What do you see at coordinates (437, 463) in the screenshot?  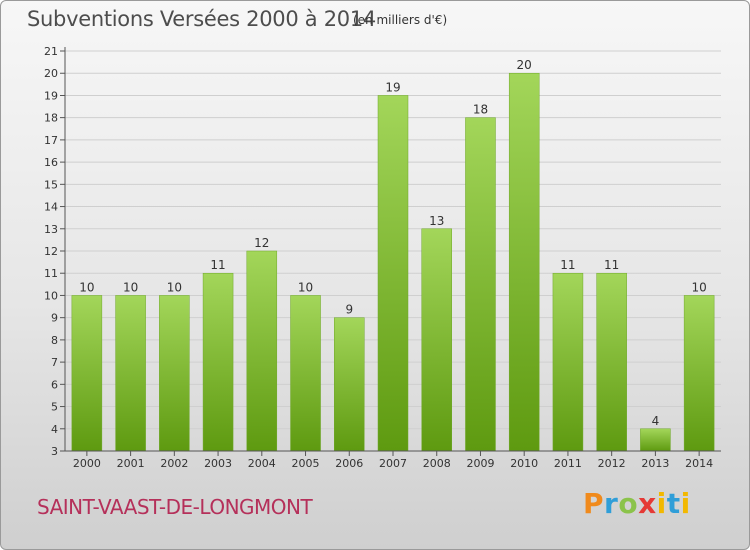 I see `x-tick-label: 2008` at bounding box center [437, 463].